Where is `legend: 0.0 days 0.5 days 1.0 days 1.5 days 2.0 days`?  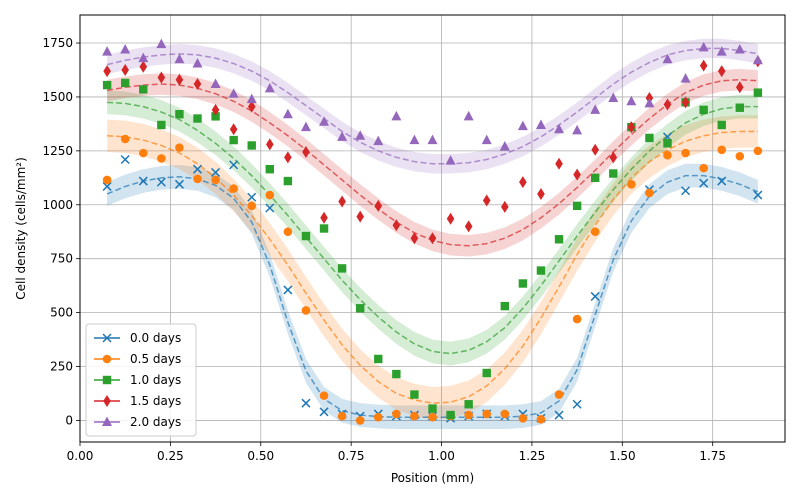
legend: 0.0 days 0.5 days 1.0 days 1.5 days 2.0 days is located at coordinates (141, 380).